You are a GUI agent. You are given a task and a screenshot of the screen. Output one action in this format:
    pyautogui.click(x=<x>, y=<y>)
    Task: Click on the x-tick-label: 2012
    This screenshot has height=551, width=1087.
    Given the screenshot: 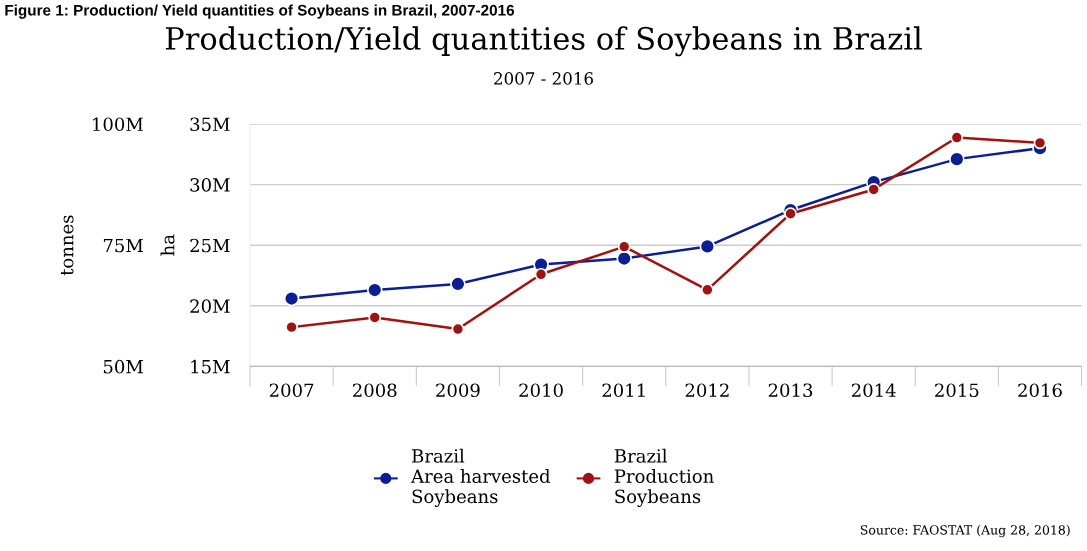 What is the action you would take?
    pyautogui.click(x=707, y=390)
    